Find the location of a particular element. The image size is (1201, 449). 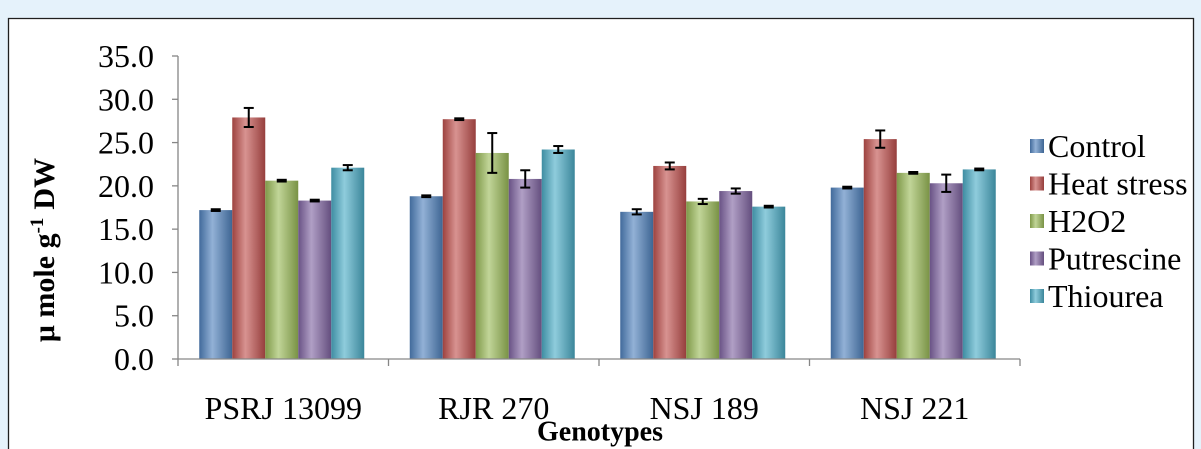

legend-item-h2o2: H2O2 is located at coordinates (1078, 221).